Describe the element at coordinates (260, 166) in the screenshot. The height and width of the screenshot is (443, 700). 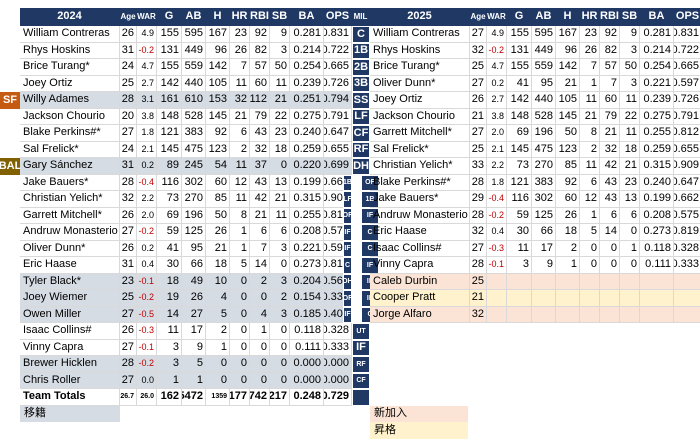
I see `stat-cell: 37` at that location.